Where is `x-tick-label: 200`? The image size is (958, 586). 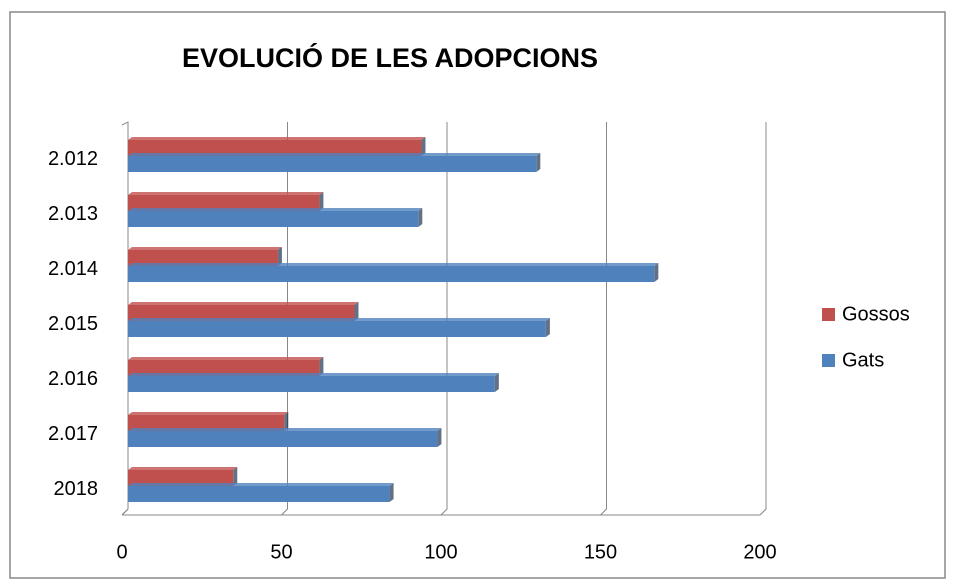
x-tick-label: 200 is located at coordinates (759, 552).